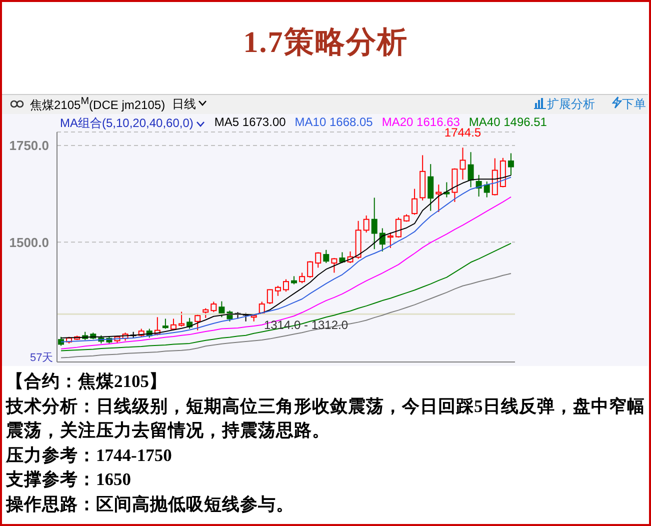  Describe the element at coordinates (333, 122) in the screenshot. I see `text: MA10 1668.05` at that location.